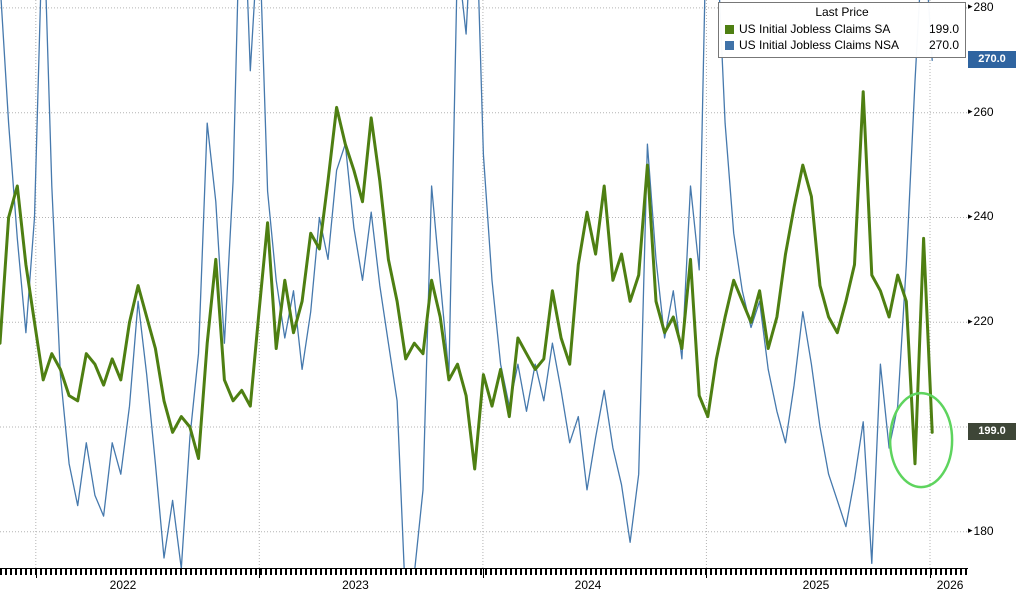 The image size is (1017, 594). I want to click on y-tick-label: 220, so click(983, 321).